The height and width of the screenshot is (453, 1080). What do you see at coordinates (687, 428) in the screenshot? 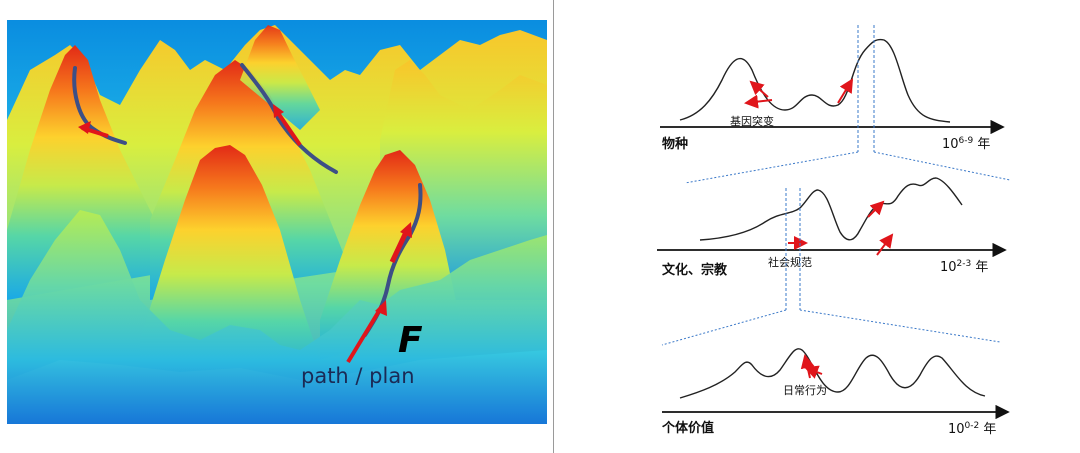
I see `individual-label: 个体价值` at bounding box center [687, 428].